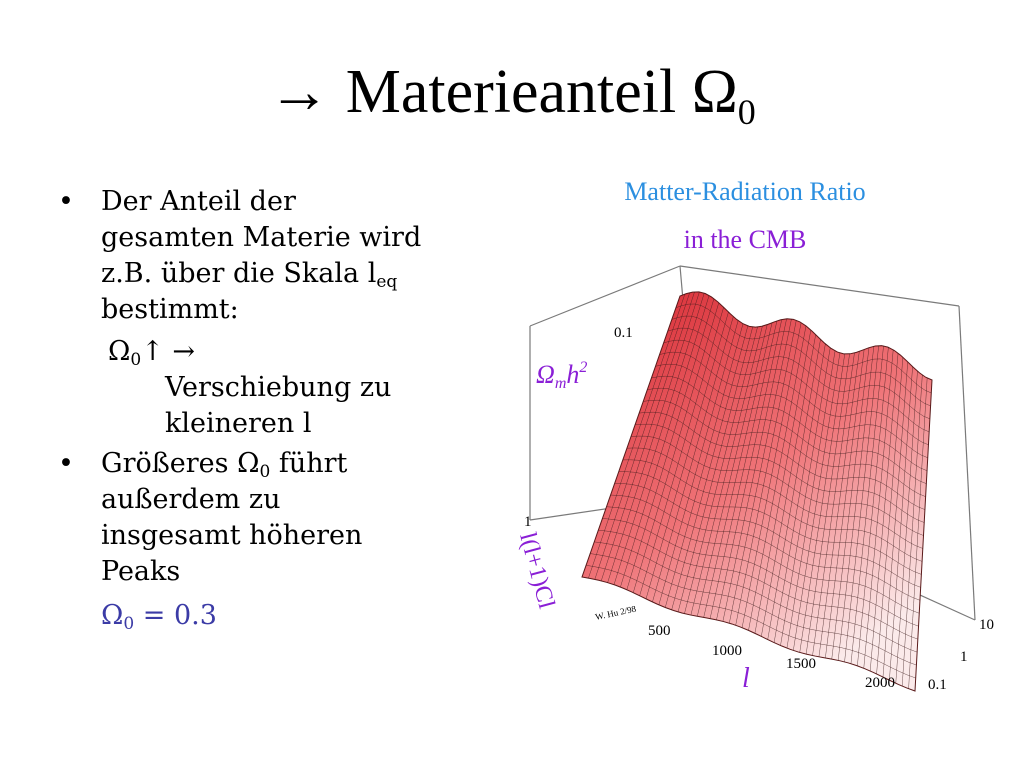 The height and width of the screenshot is (768, 1024). What do you see at coordinates (175, 615) in the screenshot?
I see `omega-equals: = 0.3` at bounding box center [175, 615].